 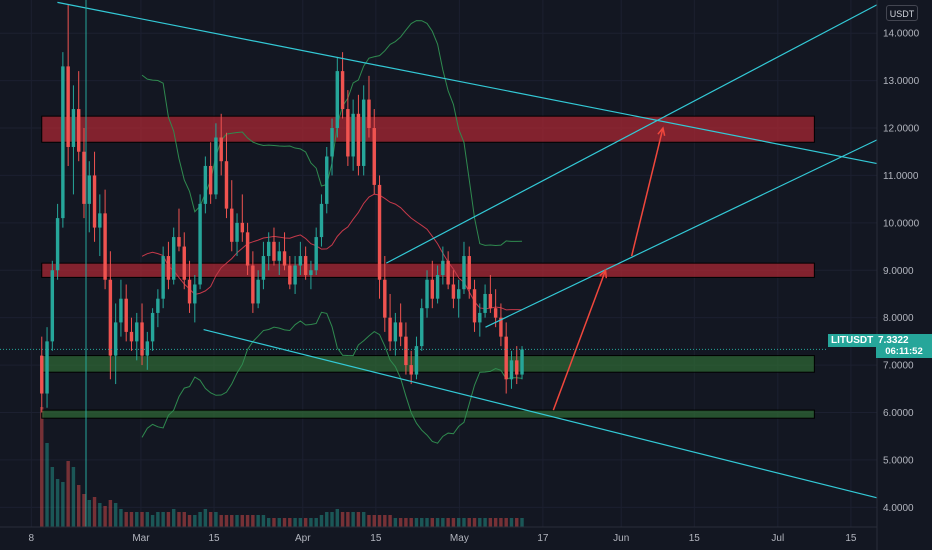 What do you see at coordinates (901, 129) in the screenshot?
I see `price-tick-label: 12.0000` at bounding box center [901, 129].